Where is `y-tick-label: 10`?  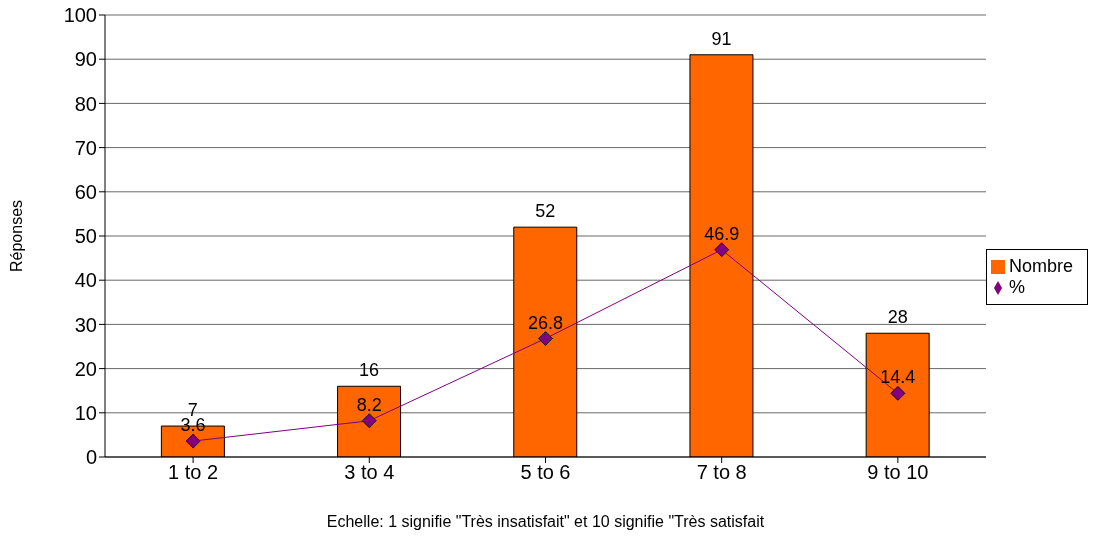 y-tick-label: 10 is located at coordinates (85, 412).